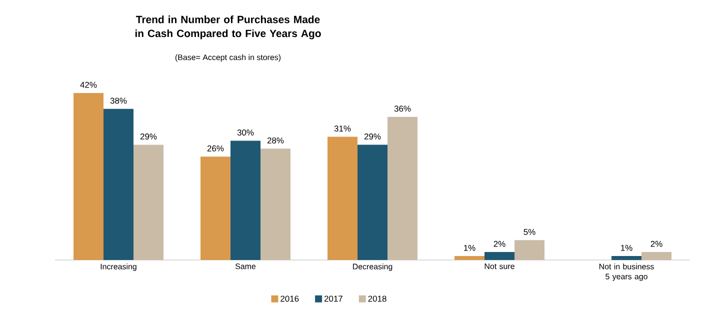 This screenshot has width=701, height=314. Describe the element at coordinates (333, 299) in the screenshot. I see `legend-label: 2017` at that location.